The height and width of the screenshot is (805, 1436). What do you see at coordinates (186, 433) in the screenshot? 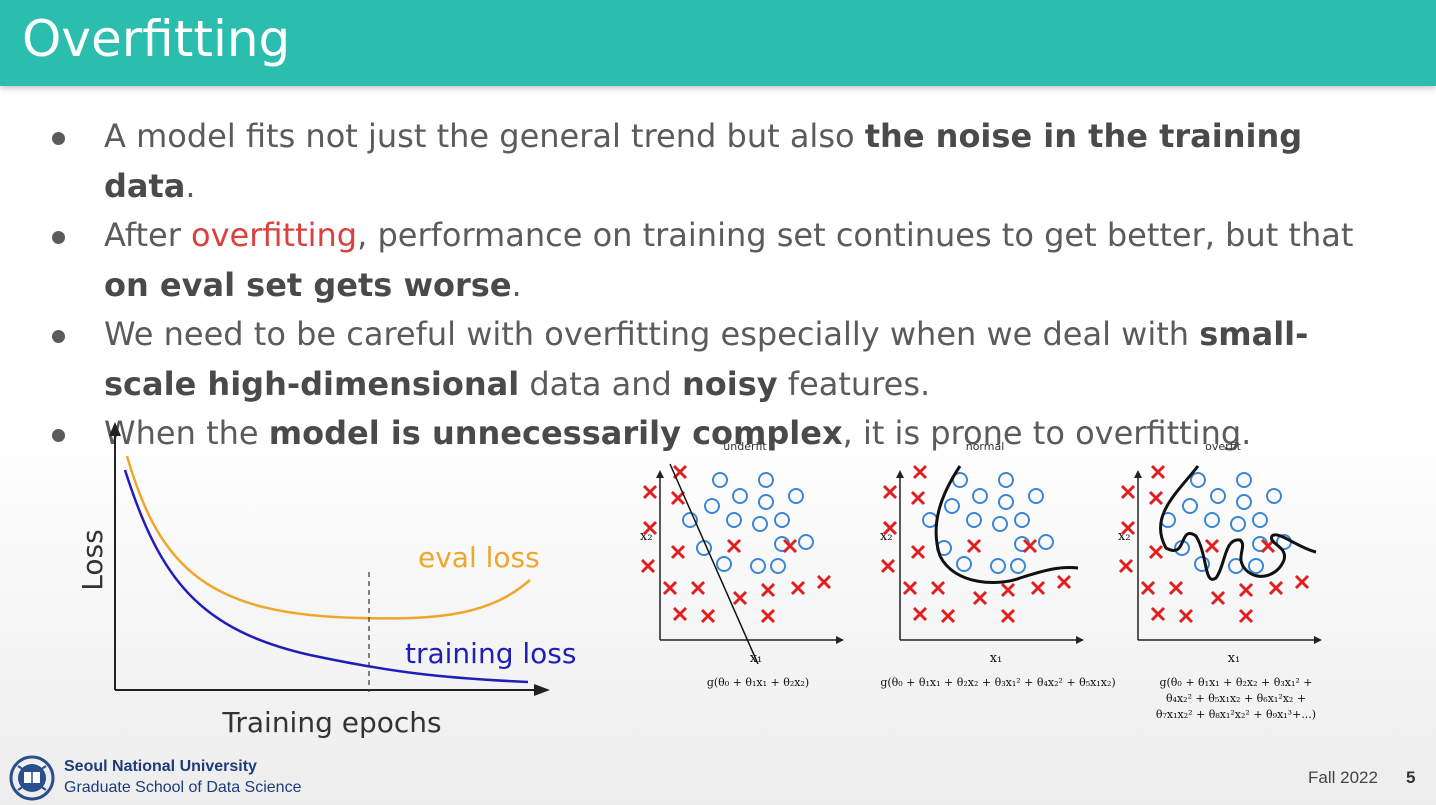
I see `bullet-text: When the` at bounding box center [186, 433].